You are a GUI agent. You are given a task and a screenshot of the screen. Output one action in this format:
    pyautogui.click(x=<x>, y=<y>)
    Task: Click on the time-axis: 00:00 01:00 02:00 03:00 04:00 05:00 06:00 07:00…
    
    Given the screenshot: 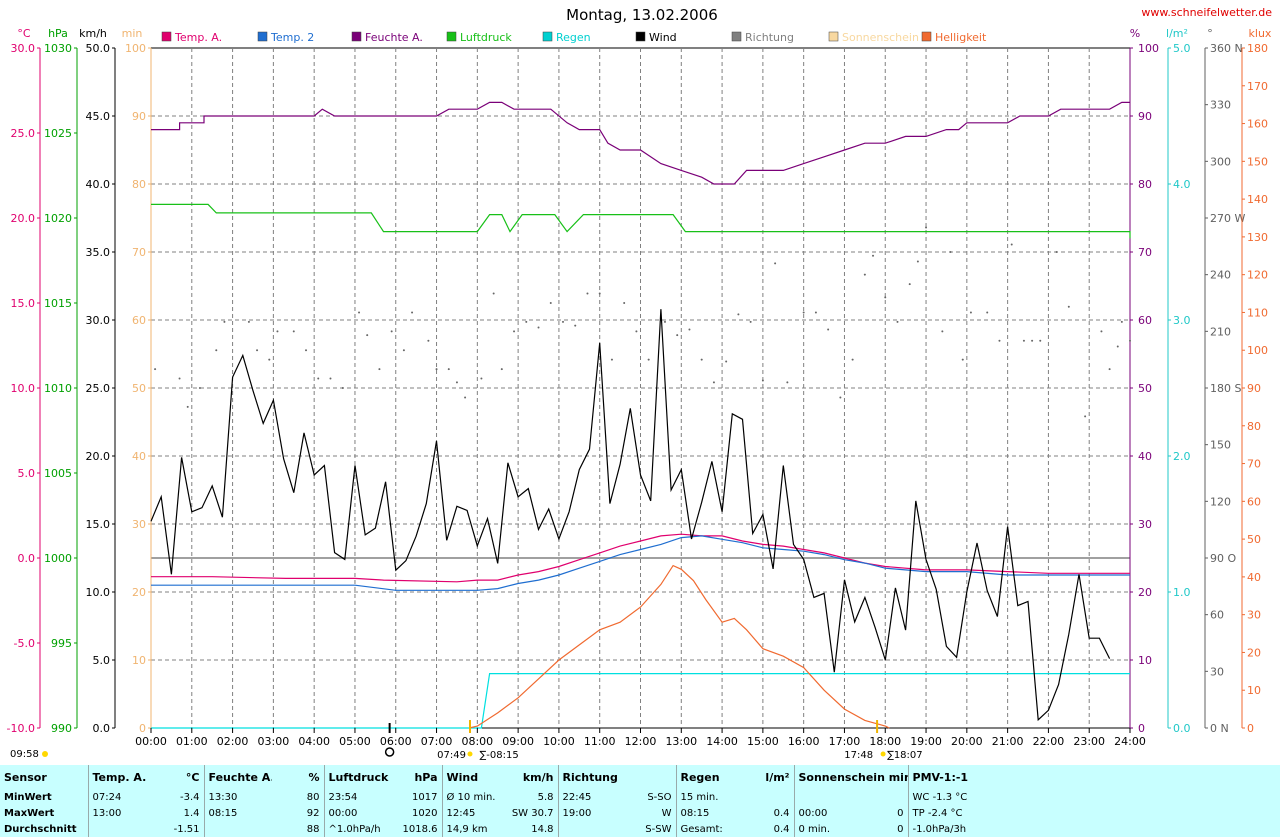 What is the action you would take?
    pyautogui.click(x=640, y=738)
    